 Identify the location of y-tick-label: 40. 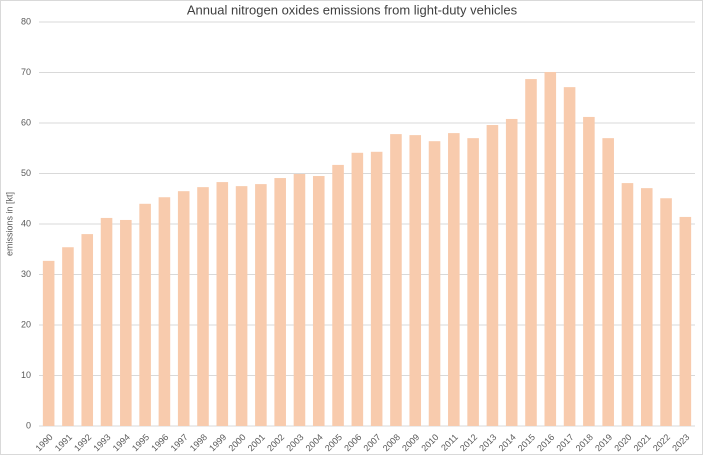
(26, 223).